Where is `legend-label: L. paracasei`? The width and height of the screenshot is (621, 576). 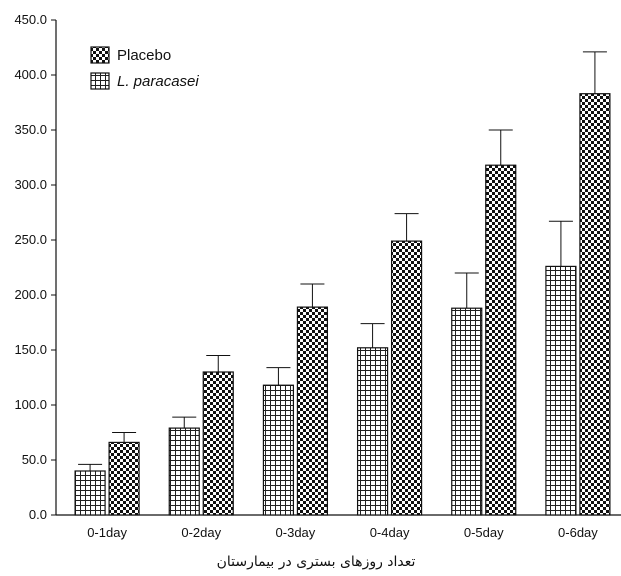 legend-label: L. paracasei is located at coordinates (158, 81).